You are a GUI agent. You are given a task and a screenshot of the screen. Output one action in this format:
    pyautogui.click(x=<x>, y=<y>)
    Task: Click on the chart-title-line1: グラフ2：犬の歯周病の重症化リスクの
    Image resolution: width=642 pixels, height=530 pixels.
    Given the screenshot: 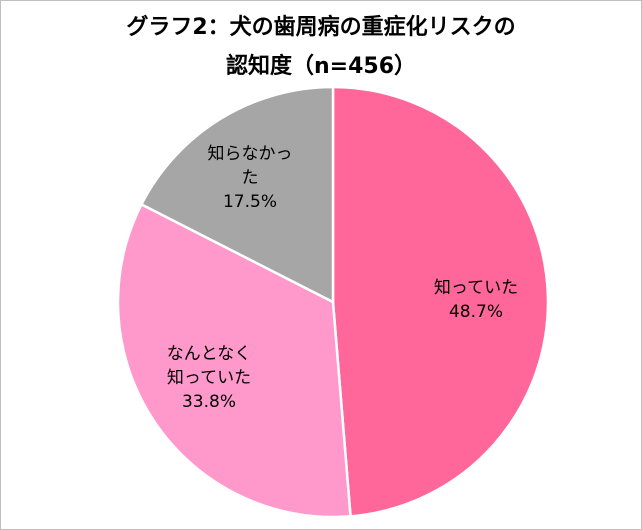 What is the action you would take?
    pyautogui.click(x=321, y=27)
    